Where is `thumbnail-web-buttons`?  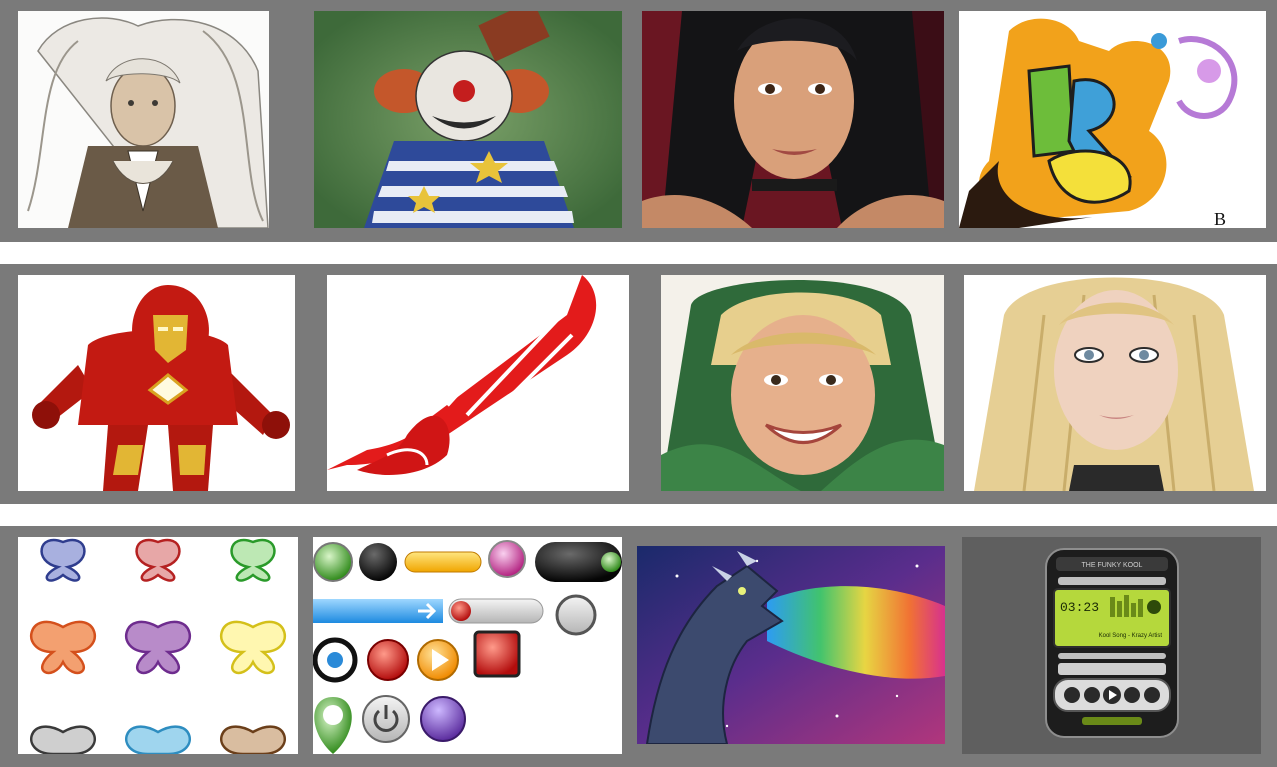 thumbnail-web-buttons is located at coordinates (467, 645).